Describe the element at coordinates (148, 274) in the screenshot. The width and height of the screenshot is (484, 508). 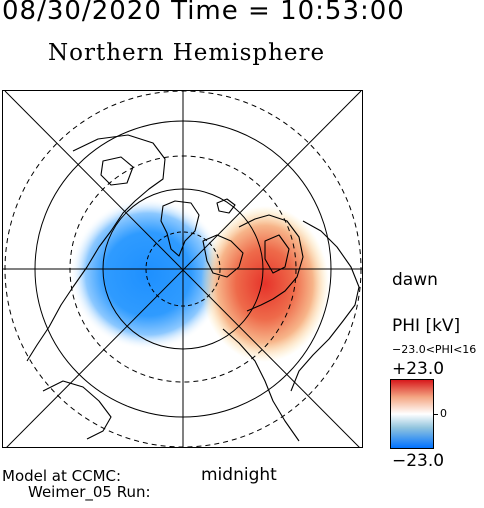
I see `negative-potential-cell` at that location.